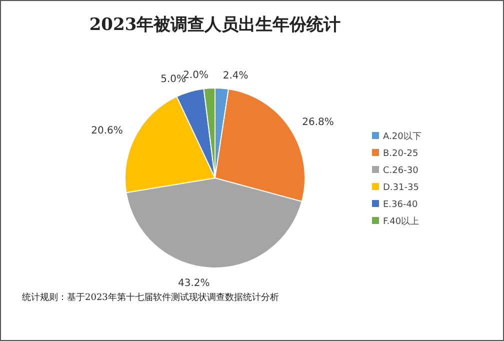 The width and height of the screenshot is (504, 341). What do you see at coordinates (173, 80) in the screenshot?
I see `data-label: 5.0%` at bounding box center [173, 80].